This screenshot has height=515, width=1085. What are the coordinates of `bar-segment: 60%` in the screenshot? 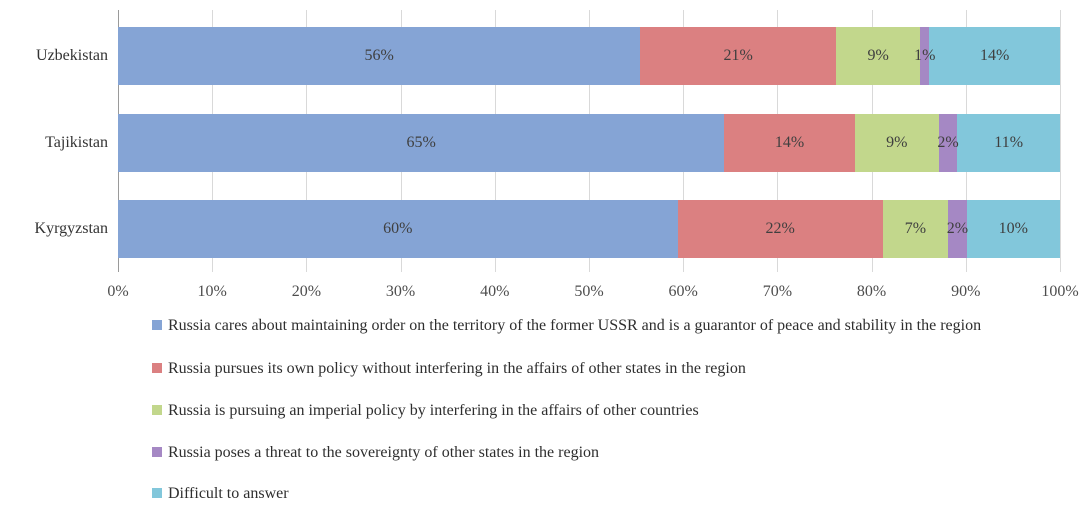 It's located at (398, 229).